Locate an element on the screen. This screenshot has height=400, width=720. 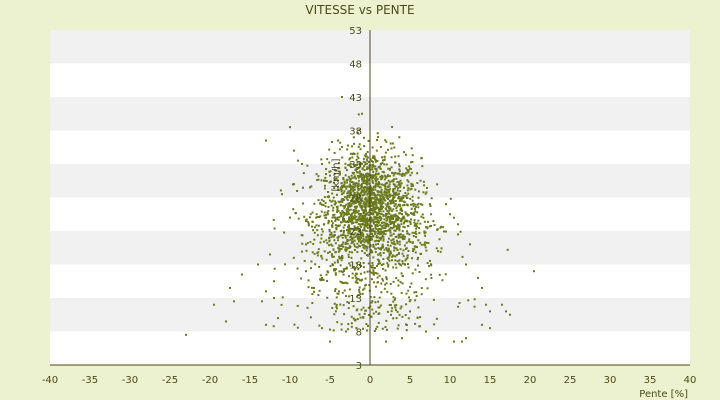
x-axis-label: Pente [%] is located at coordinates (663, 394).